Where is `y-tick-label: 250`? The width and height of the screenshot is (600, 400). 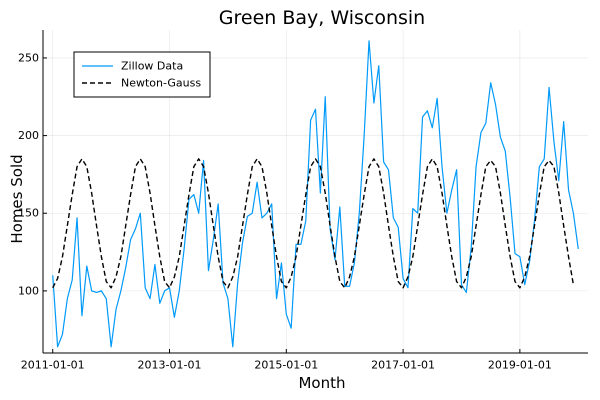
y-tick-label: 250 is located at coordinates (28, 57).